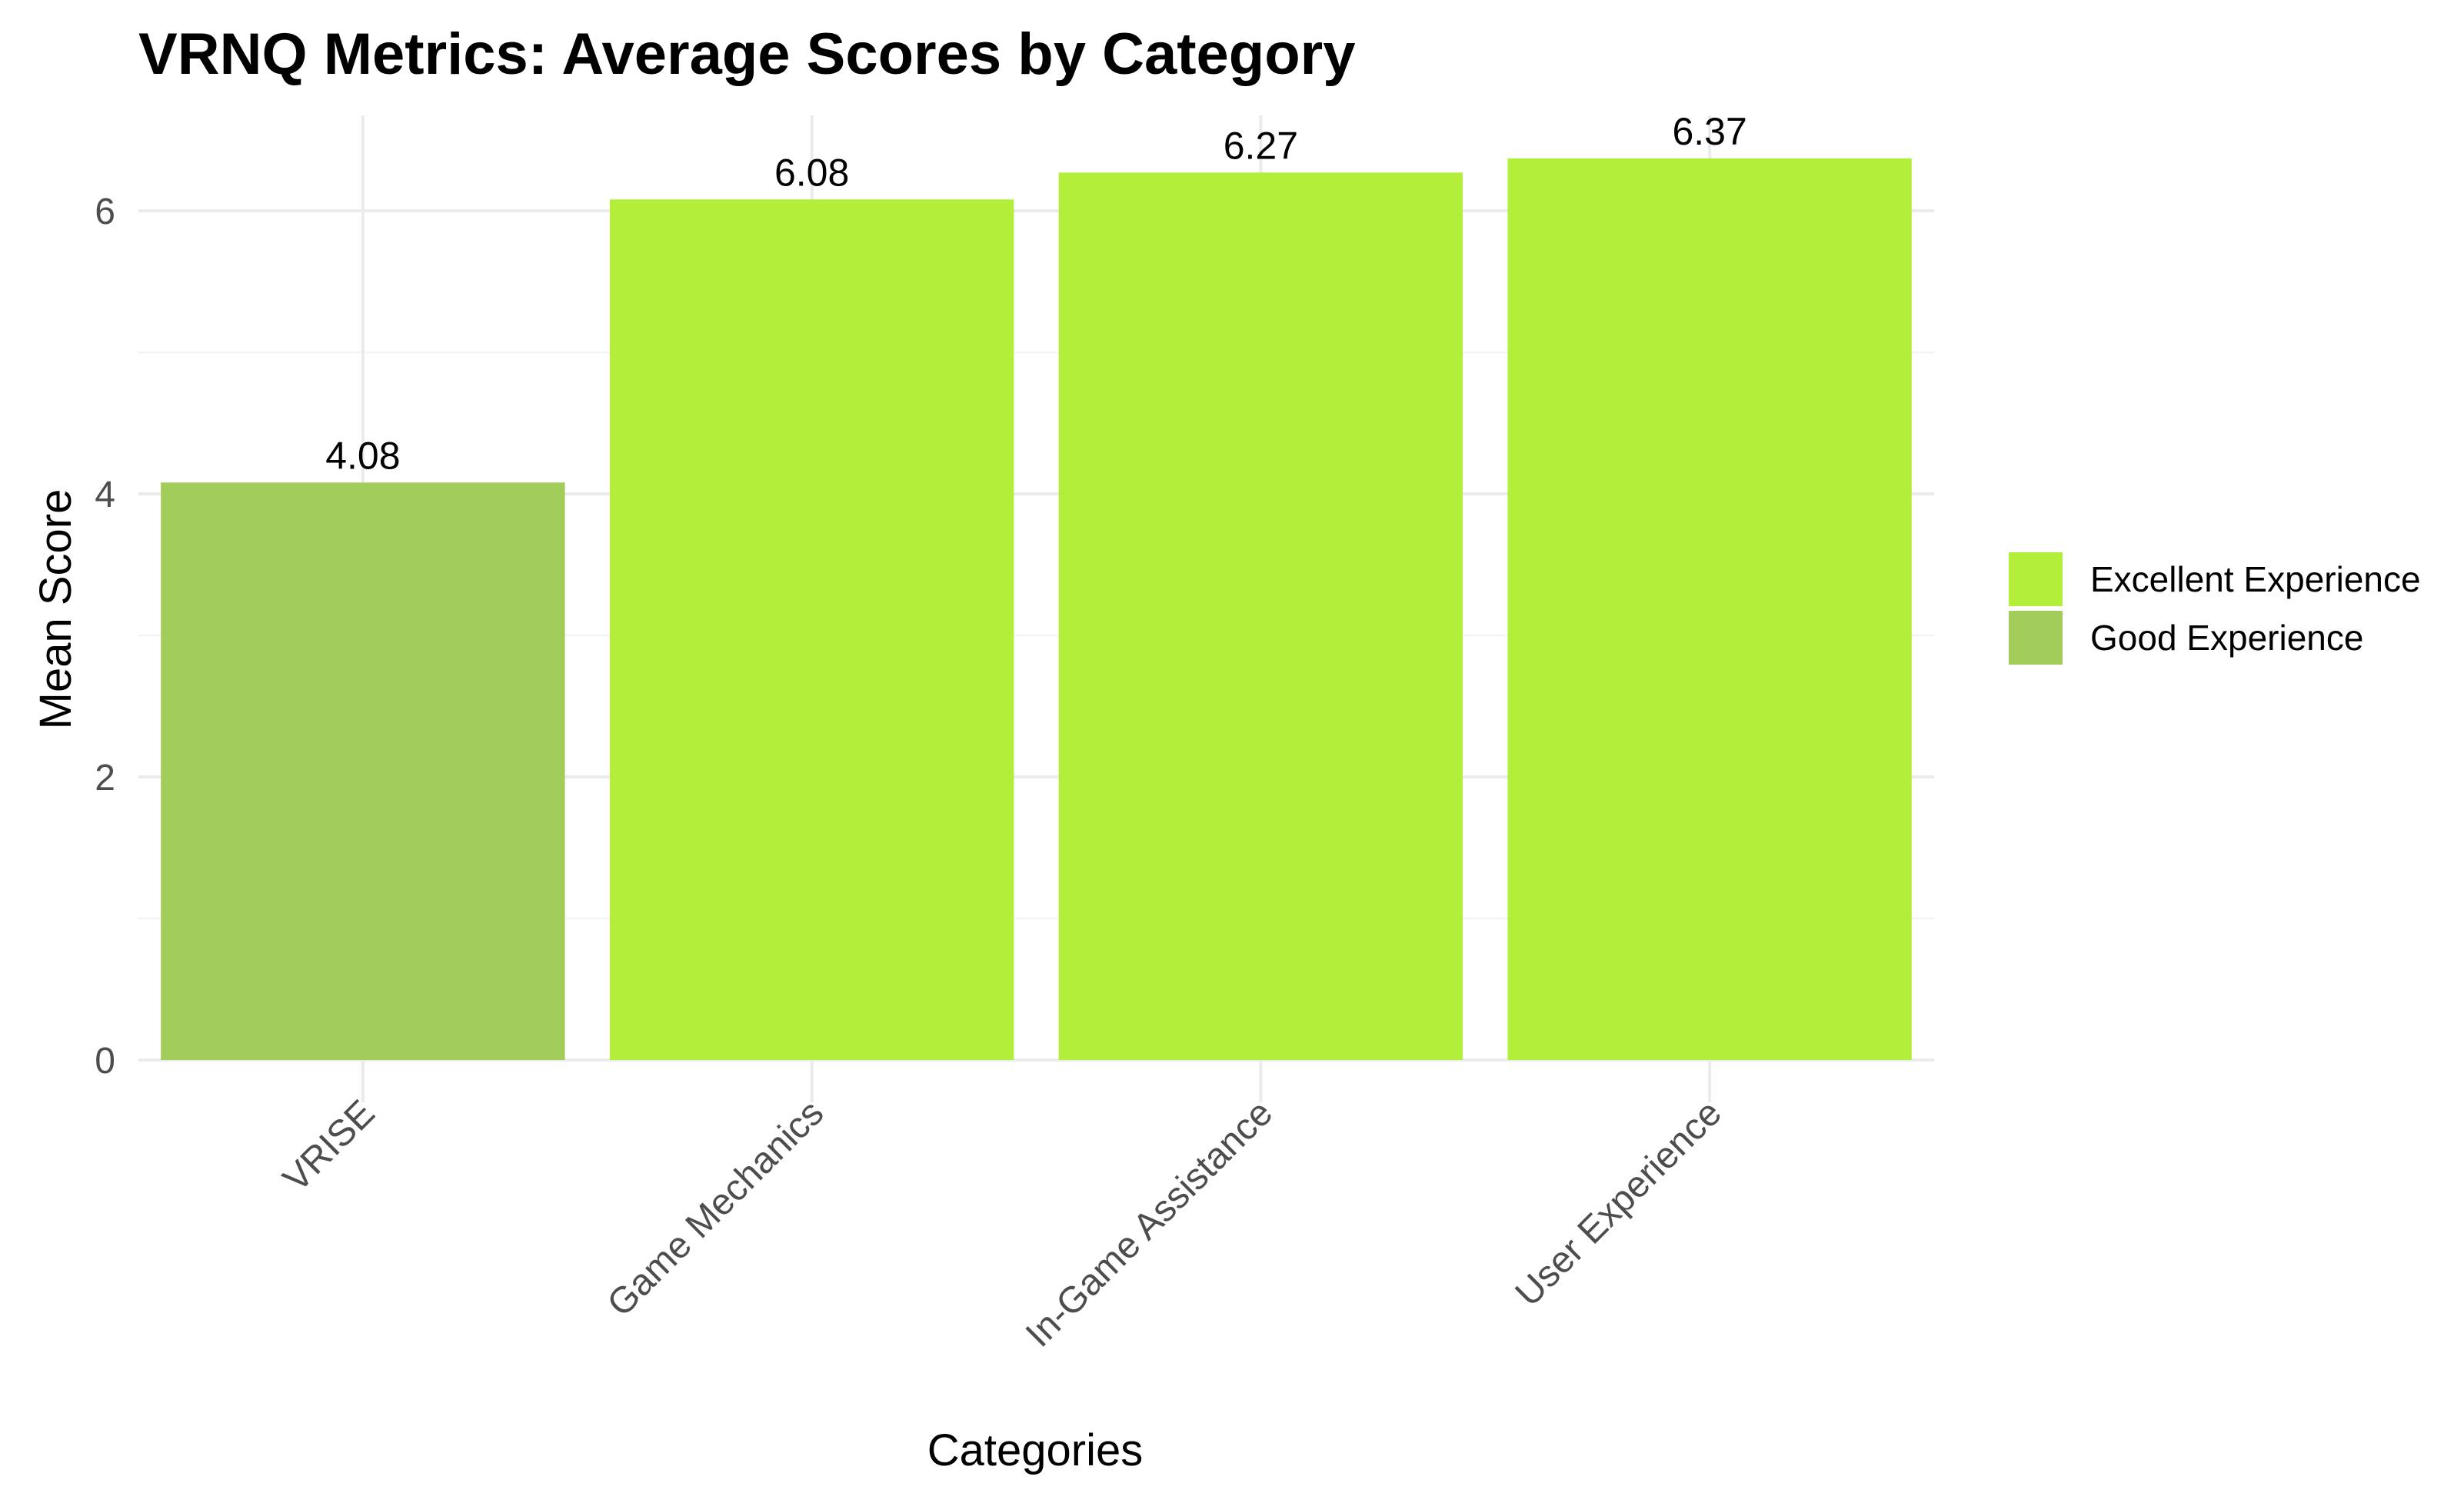 This screenshot has height=1500, width=2464. Describe the element at coordinates (1261, 145) in the screenshot. I see `data-label: 6.27` at that location.